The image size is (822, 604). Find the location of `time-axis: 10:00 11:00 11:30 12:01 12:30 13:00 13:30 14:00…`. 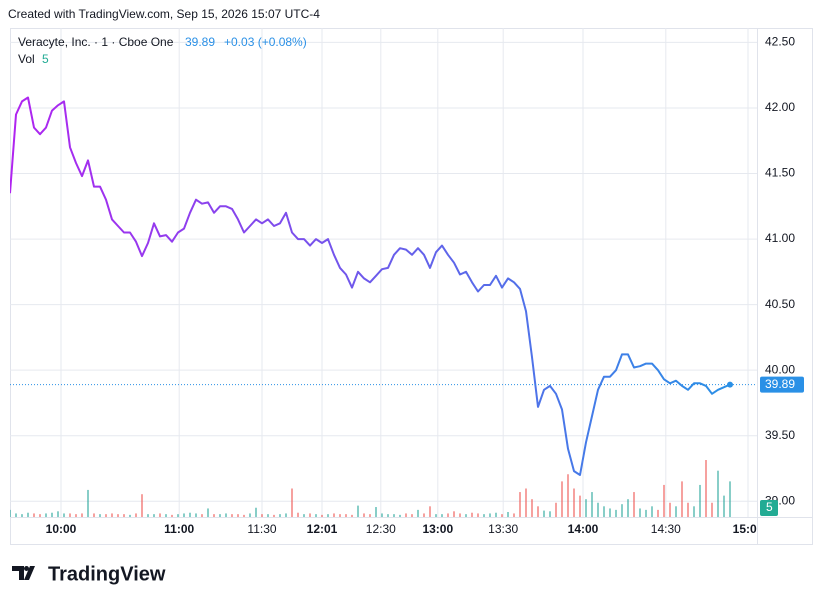

time-axis: 10:00 11:00 11:30 12:01 12:30 13:00 13:30 14:00… is located at coordinates (405, 529).